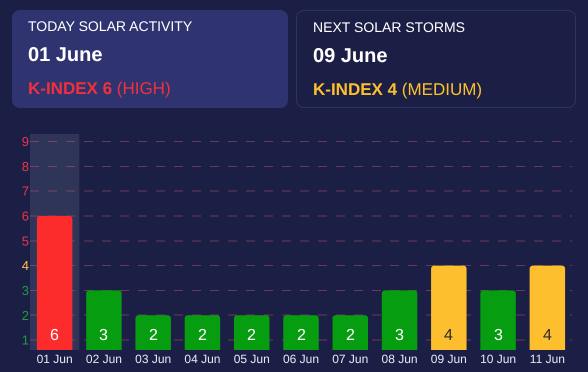 Image resolution: width=588 pixels, height=372 pixels. Describe the element at coordinates (448, 359) in the screenshot. I see `x-tick-label: 09 Jun` at that location.